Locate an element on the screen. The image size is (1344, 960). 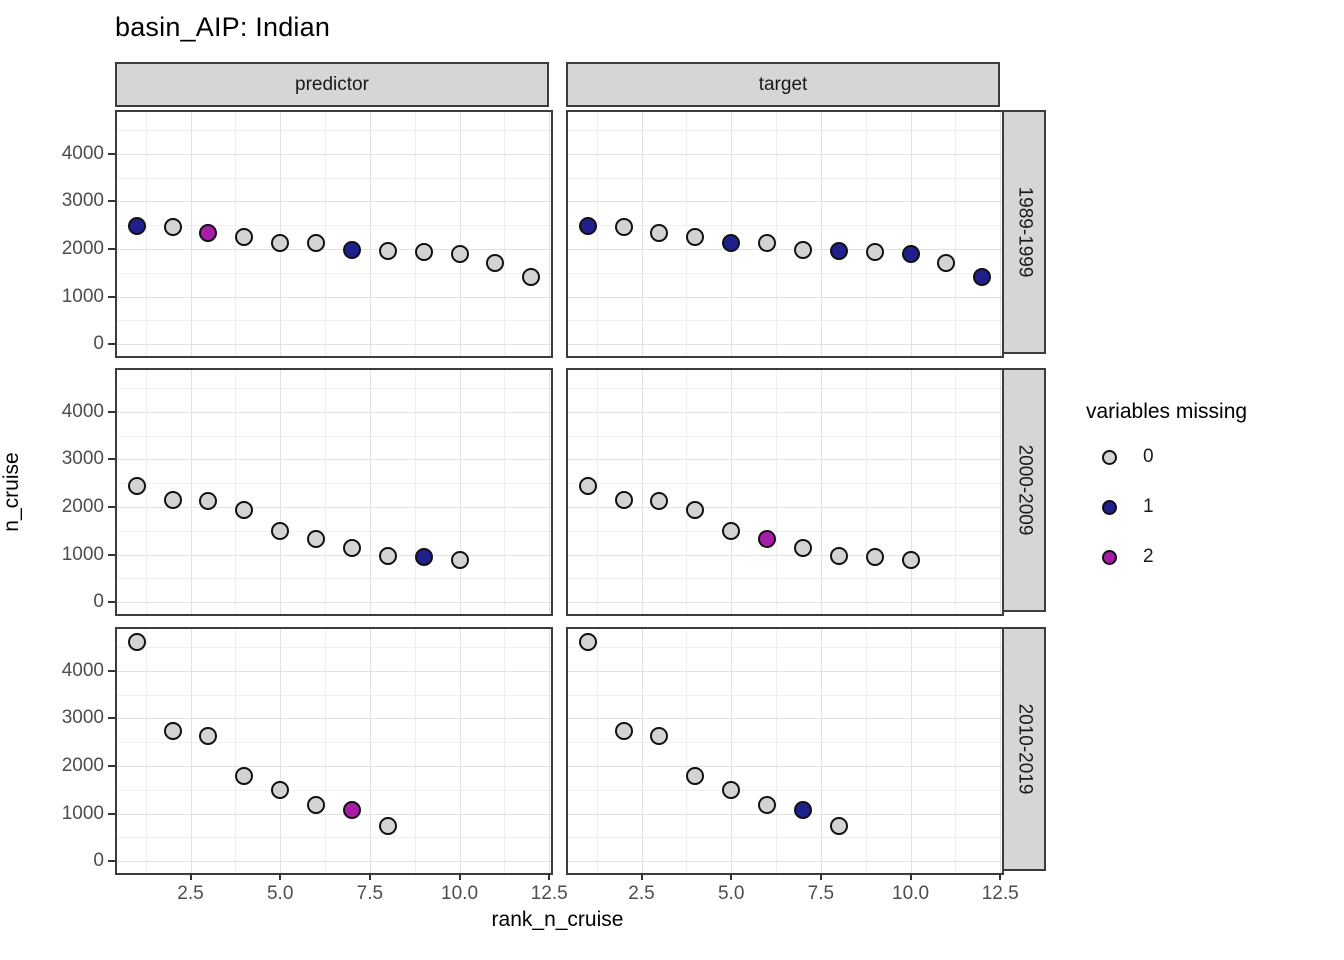
facet-row-strip-2010-2019: 2010-2019 is located at coordinates (1024, 749).